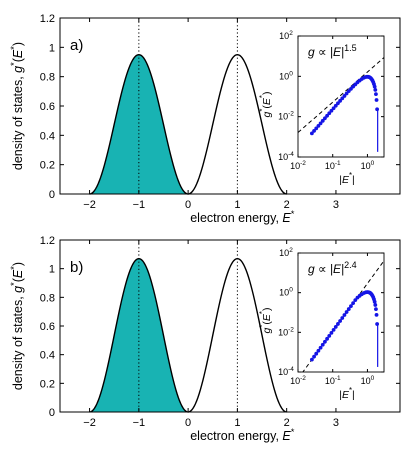 This screenshot has width=415, height=452. Describe the element at coordinates (332, 268) in the screenshot. I see `power-law-annotation: g ∝ |E|2.4` at that location.